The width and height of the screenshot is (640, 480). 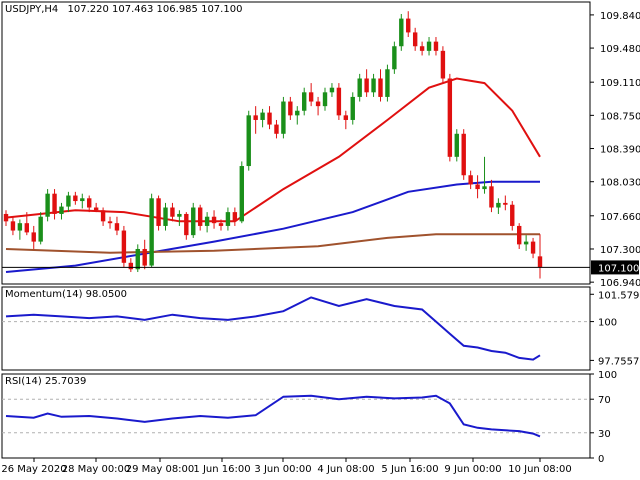 I want to click on rsi-pane, so click(x=296, y=416).